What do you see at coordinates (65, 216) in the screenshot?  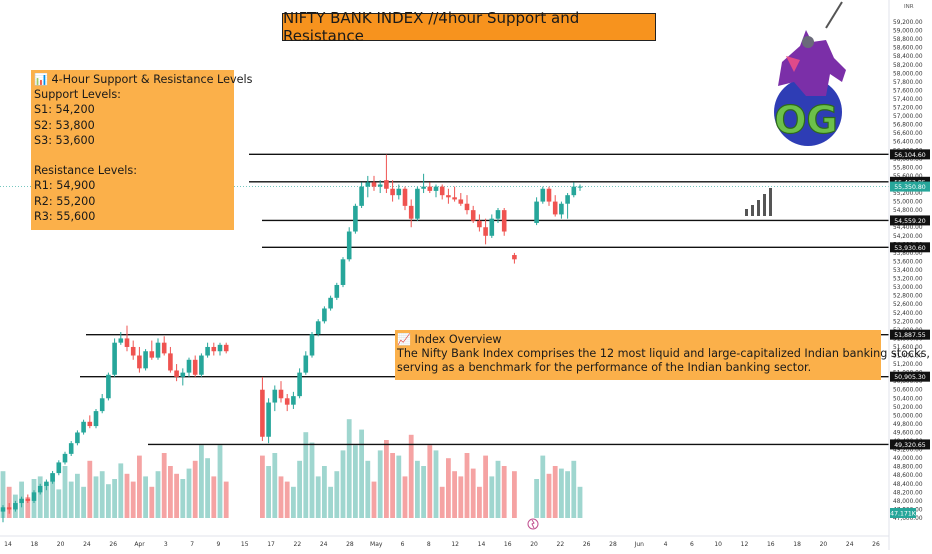 I see `resistance-level-3: R3: 55,600` at bounding box center [65, 216].